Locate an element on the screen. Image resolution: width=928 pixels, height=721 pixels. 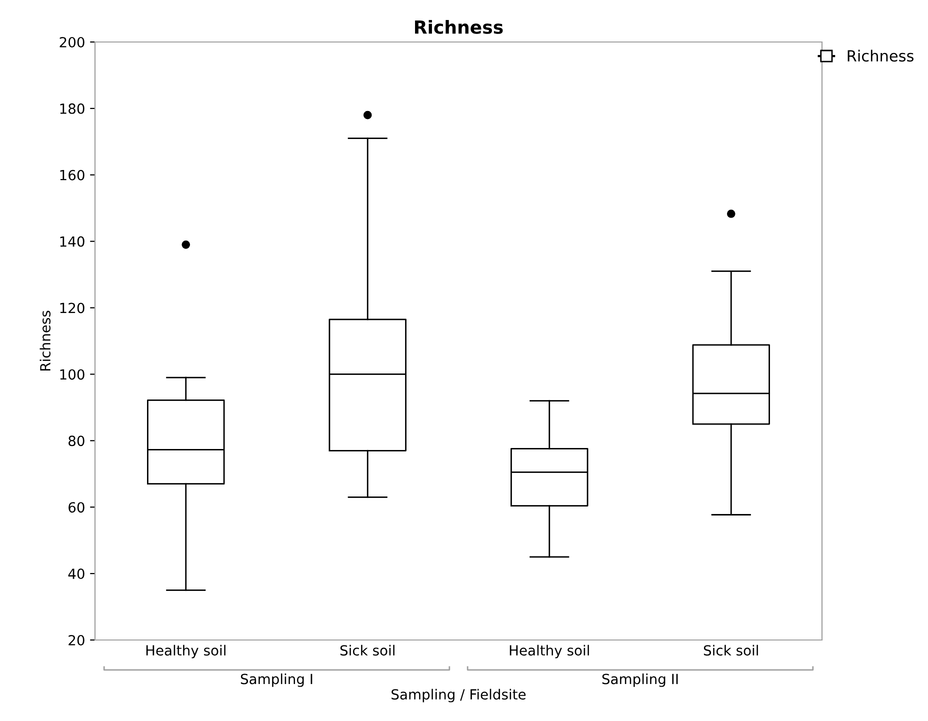
chart-title: Richness is located at coordinates (459, 27).